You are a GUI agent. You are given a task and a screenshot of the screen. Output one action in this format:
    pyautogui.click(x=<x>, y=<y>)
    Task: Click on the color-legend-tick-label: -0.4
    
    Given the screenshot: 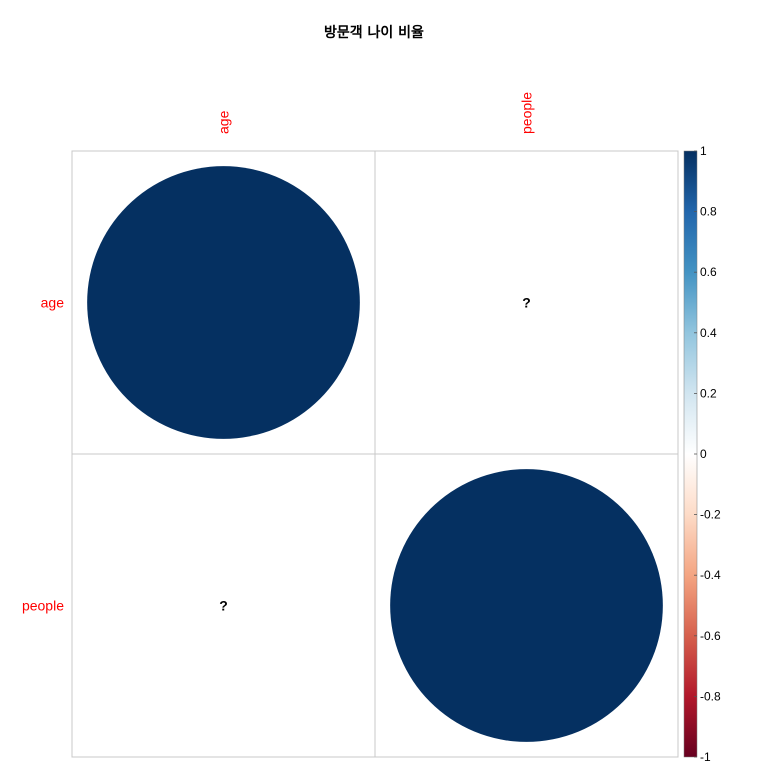 What is the action you would take?
    pyautogui.click(x=710, y=575)
    